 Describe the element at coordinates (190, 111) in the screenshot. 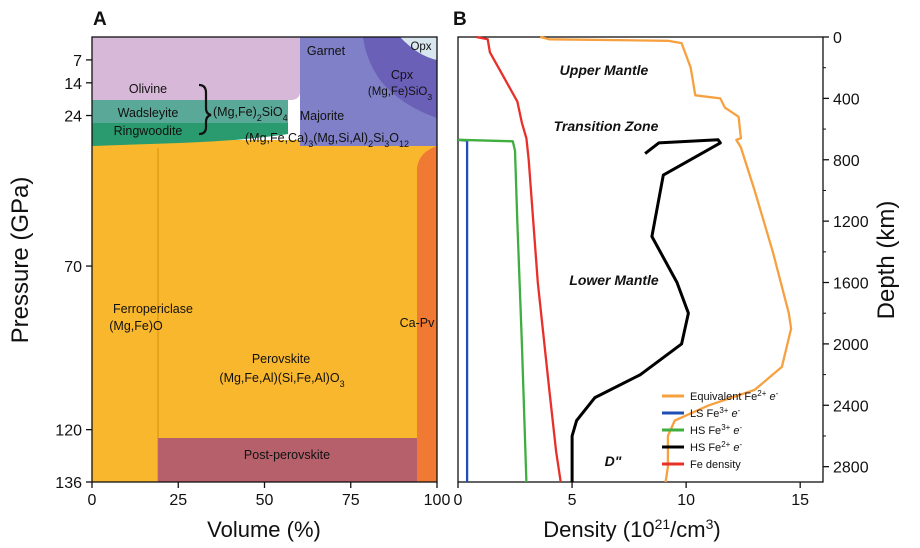

I see `wadsleyite-region` at that location.